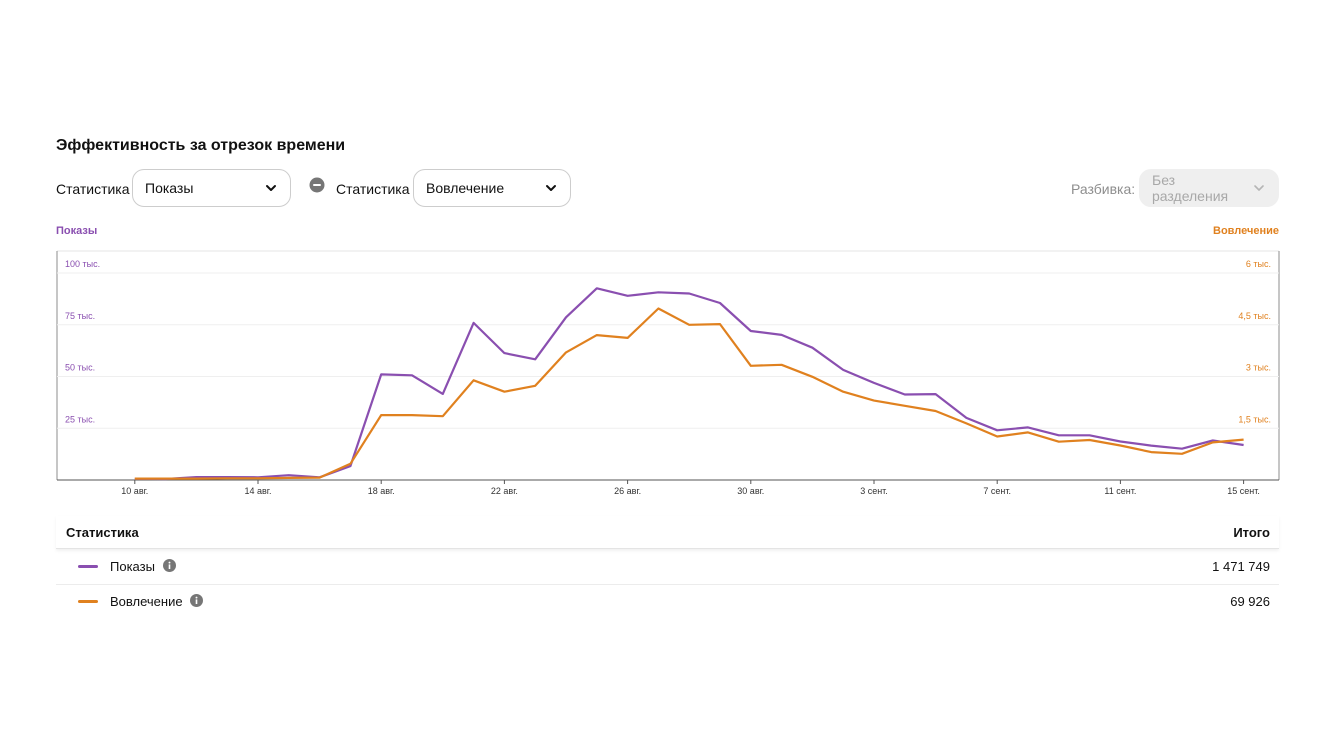  What do you see at coordinates (1243, 491) in the screenshot?
I see `x-tick-label: 15 сент.` at bounding box center [1243, 491].